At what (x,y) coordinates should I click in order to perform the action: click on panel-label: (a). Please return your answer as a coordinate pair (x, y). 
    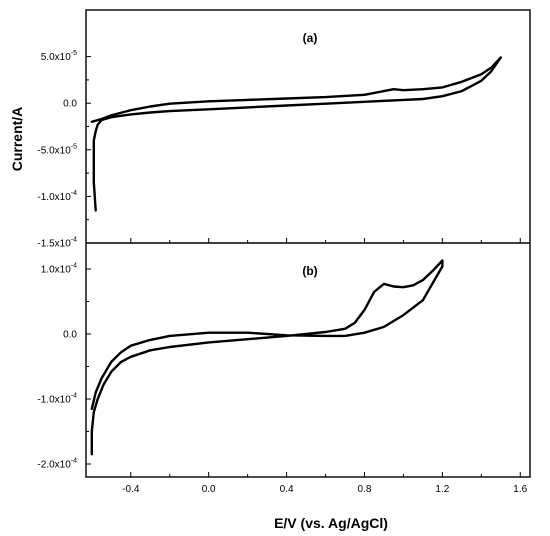
    Looking at the image, I should click on (310, 38).